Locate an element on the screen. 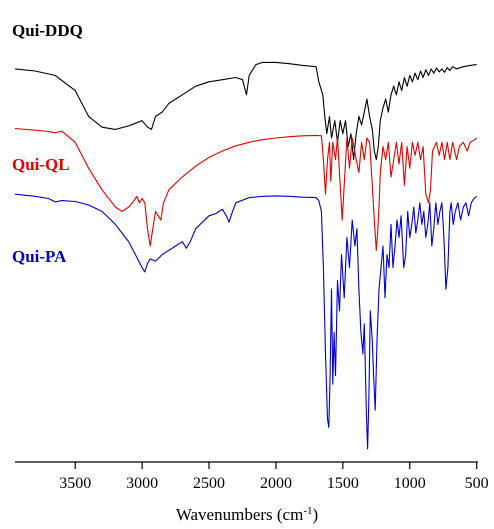  x-axis-ticks: 3500 3000 2500 2000 1500 1000 500 is located at coordinates (274, 477).